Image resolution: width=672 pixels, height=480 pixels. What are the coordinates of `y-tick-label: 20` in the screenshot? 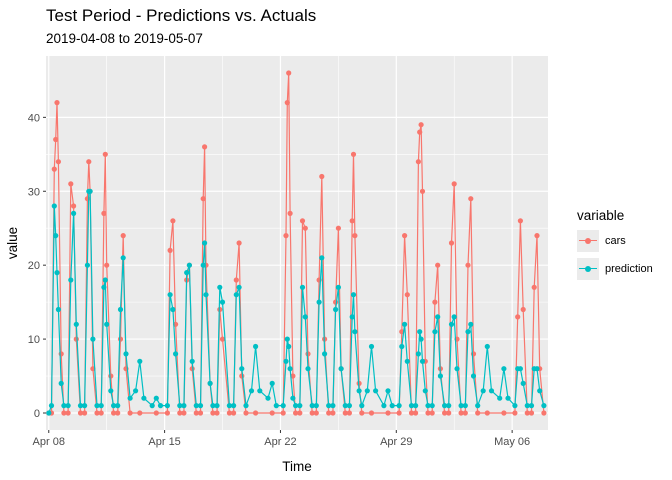 It's located at (34, 266).